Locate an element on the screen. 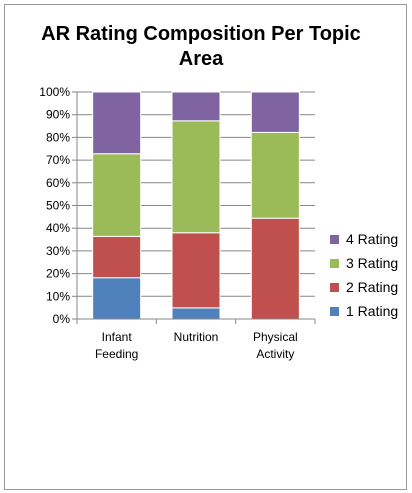  x-category-label: Activity is located at coordinates (275, 354).